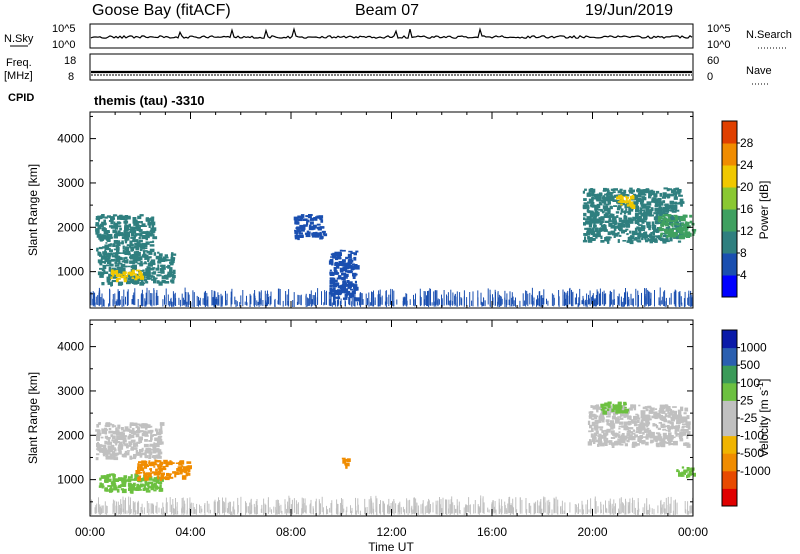 Image resolution: width=800 pixels, height=554 pixels. Describe the element at coordinates (64, 45) in the screenshot. I see `noise-left-tick-bottom: 10^0` at that location.